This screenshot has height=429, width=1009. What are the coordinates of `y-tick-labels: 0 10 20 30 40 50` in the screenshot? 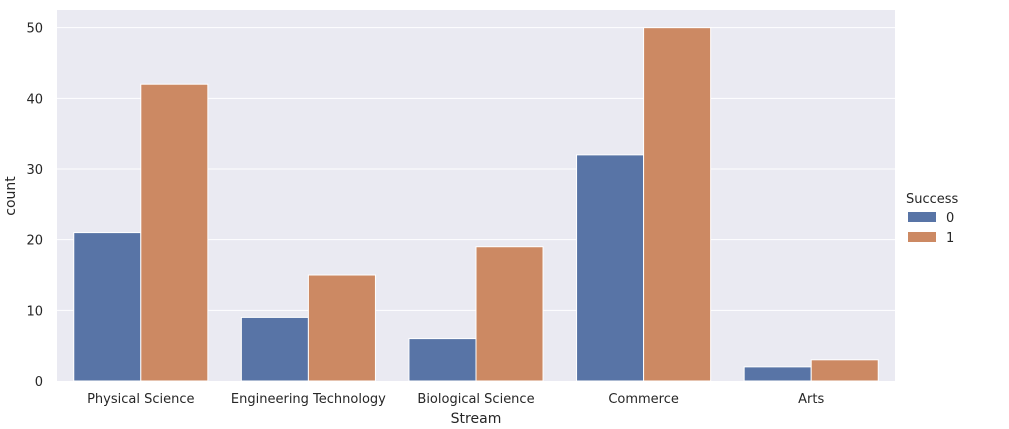 It's located at (34, 206).